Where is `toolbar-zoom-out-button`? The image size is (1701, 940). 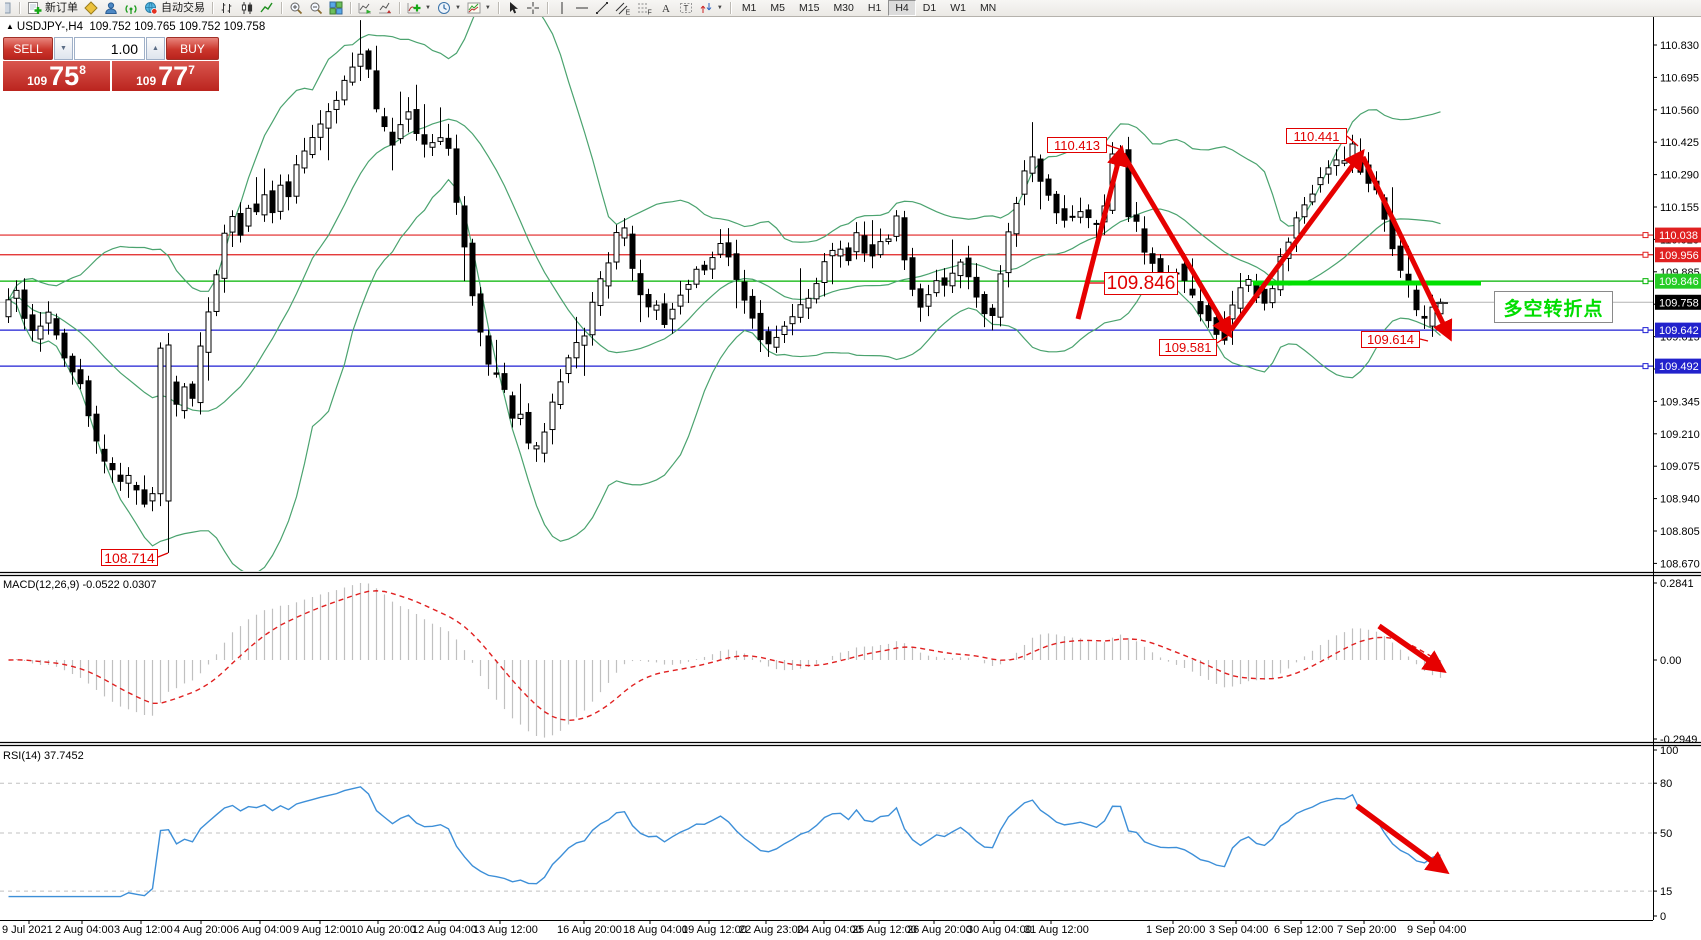 toolbar-zoom-out-button is located at coordinates (316, 8).